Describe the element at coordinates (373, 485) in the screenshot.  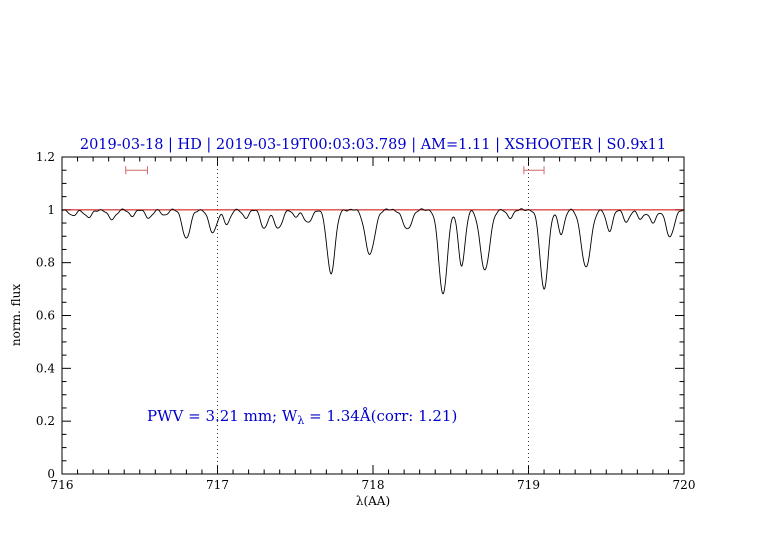
I see `x-tick-label: 718` at that location.